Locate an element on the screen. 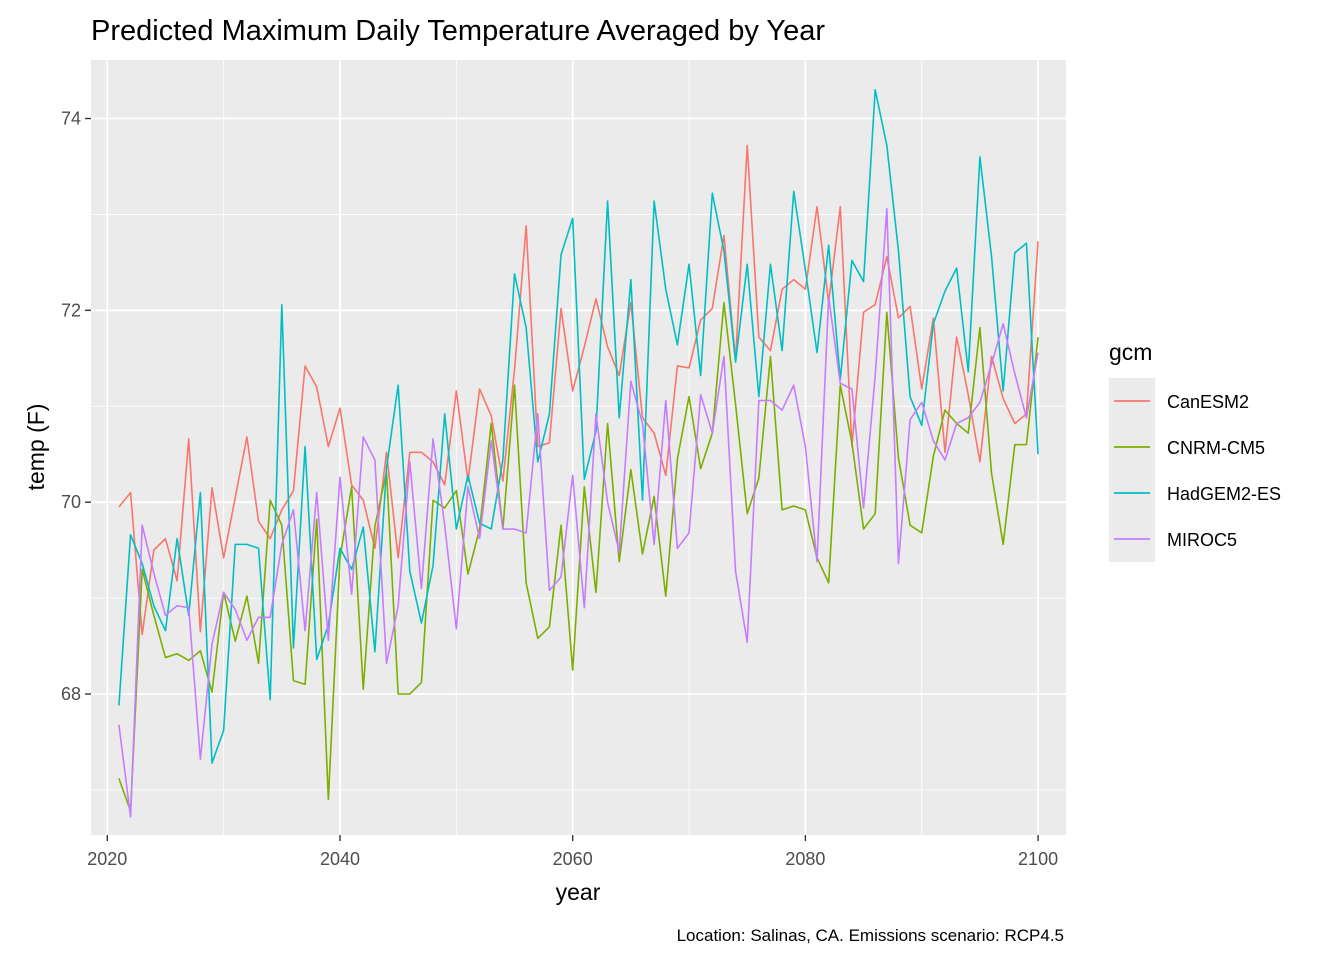 This screenshot has height=960, width=1344. x-tick-label: 2020 is located at coordinates (107, 859).